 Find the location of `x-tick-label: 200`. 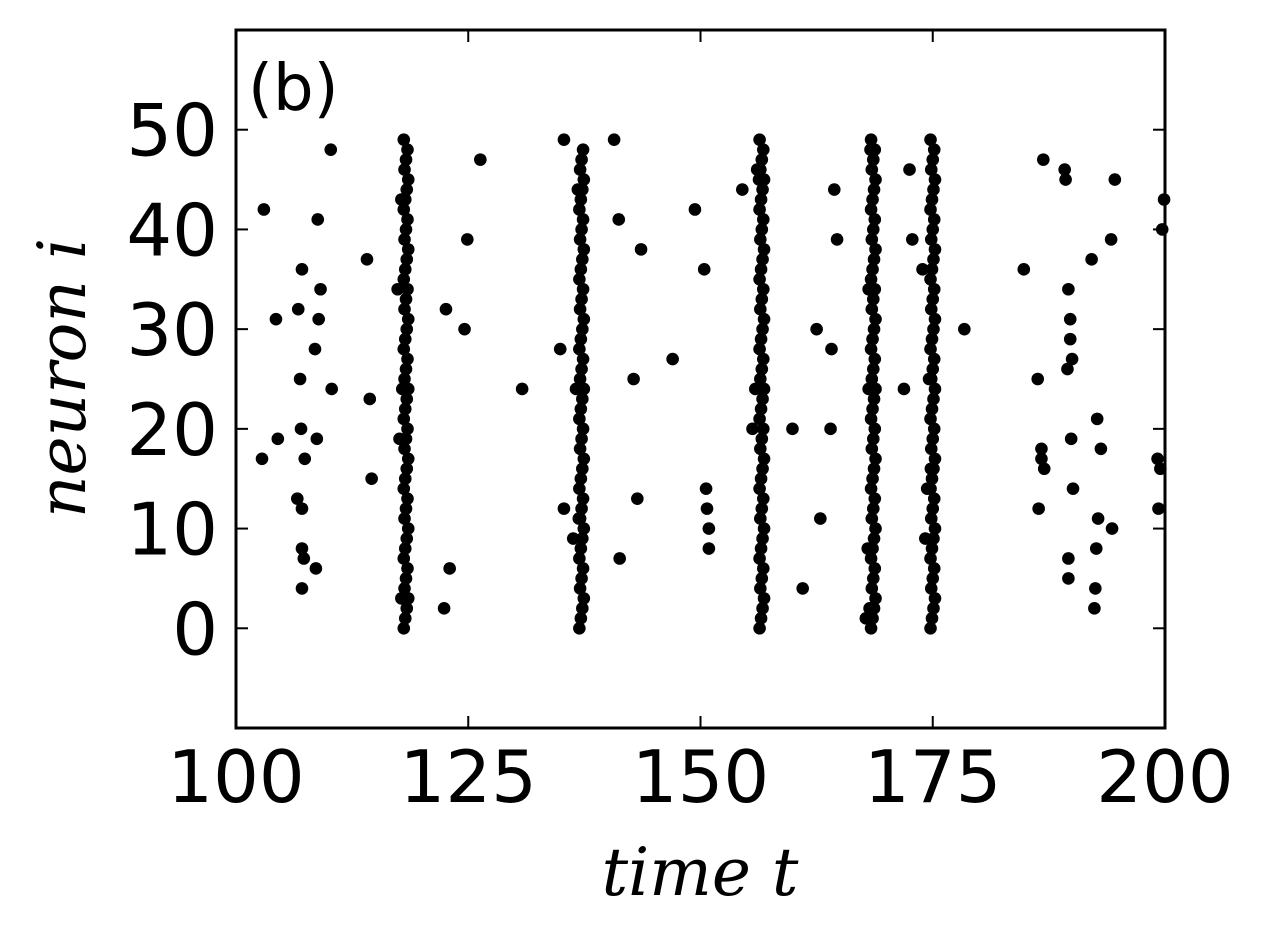

x-tick-label: 200 is located at coordinates (1164, 777).